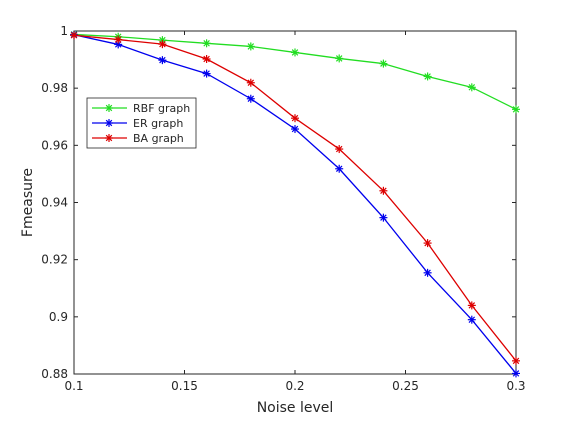 Image resolution: width=570 pixels, height=424 pixels. Describe the element at coordinates (405, 386) in the screenshot. I see `x-tick-label: 0.25` at that location.